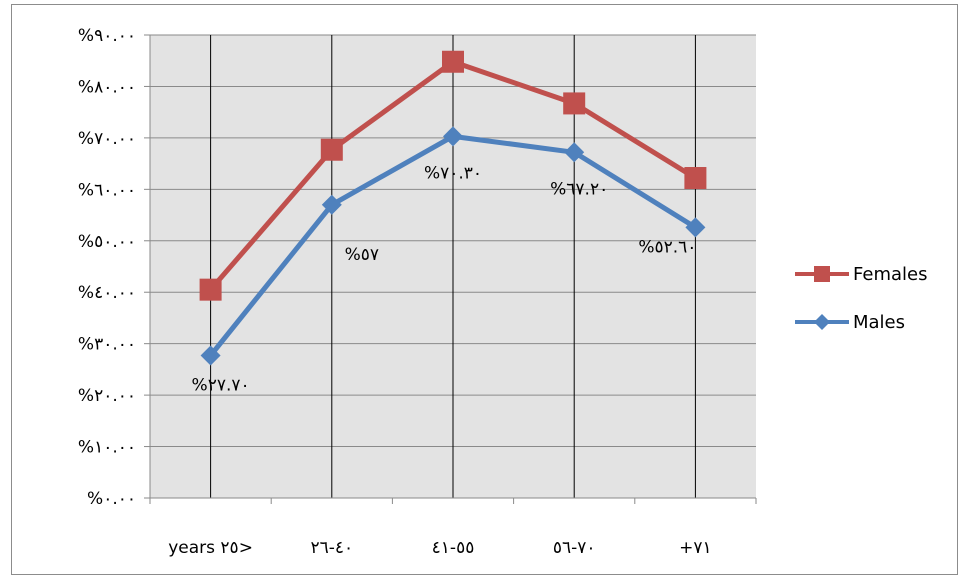 The width and height of the screenshot is (961, 580). Describe the element at coordinates (890, 274) in the screenshot. I see `legend-label-females: Females` at that location.